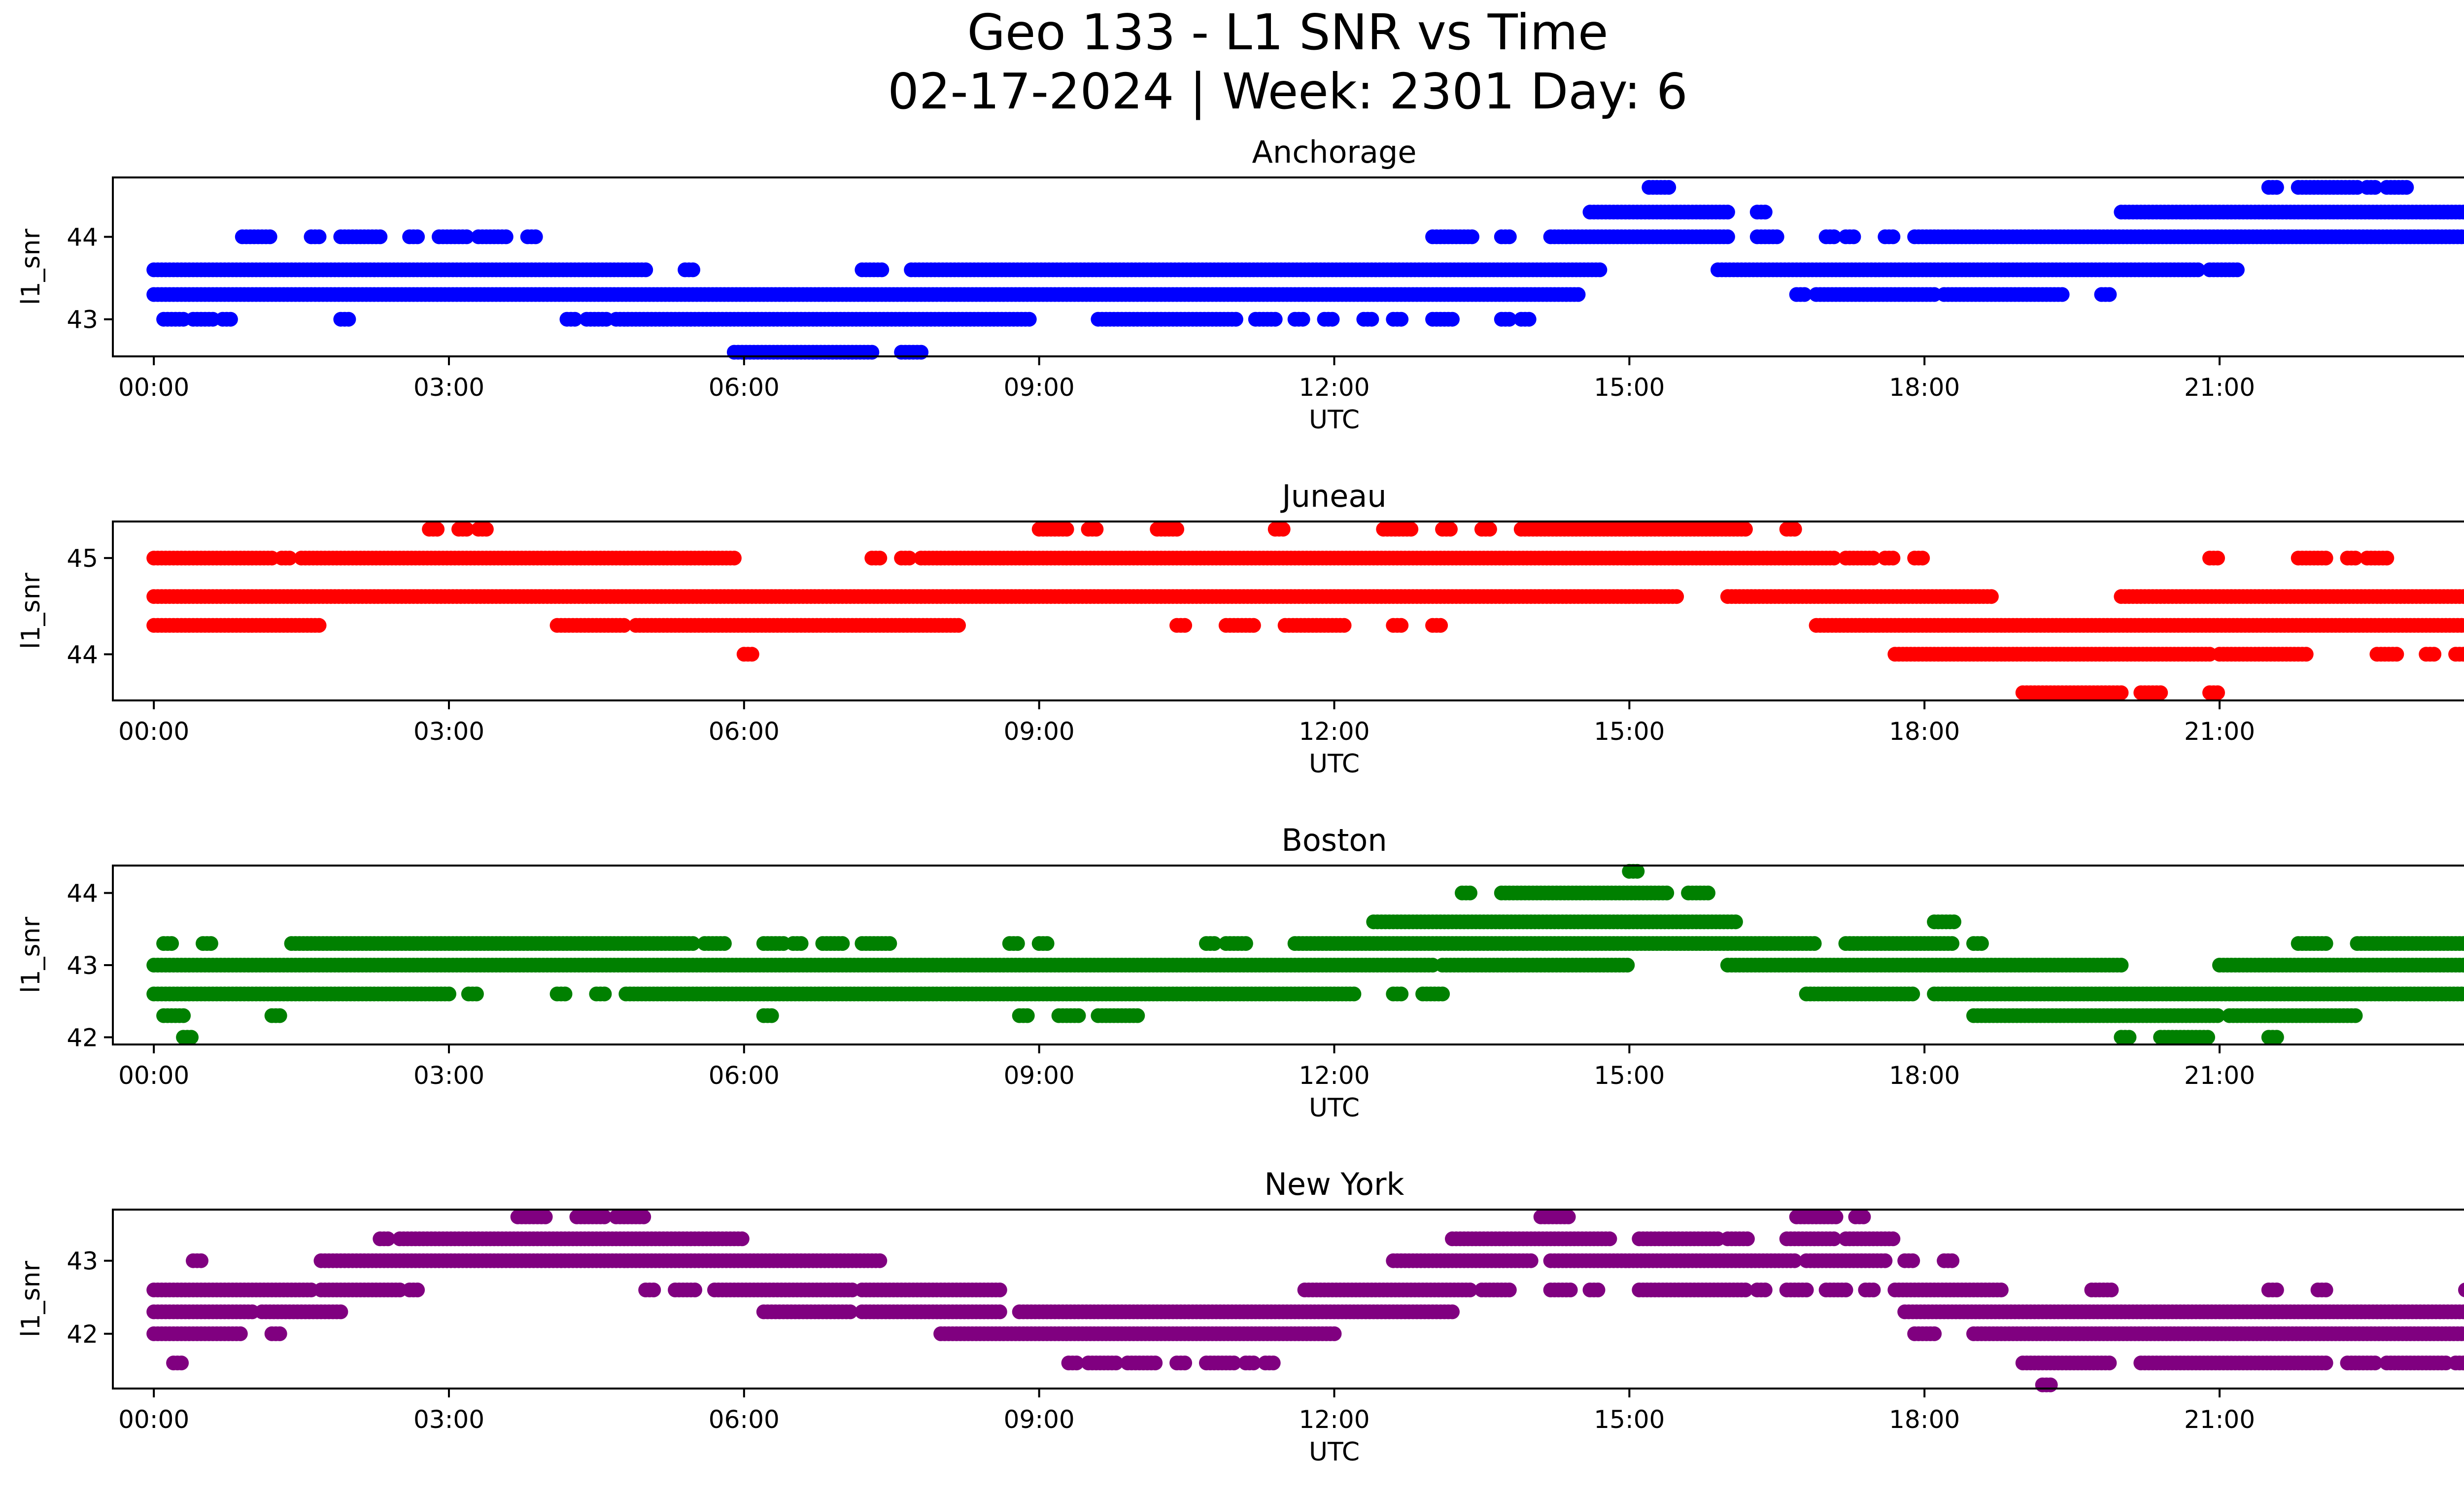  Describe the element at coordinates (153, 387) in the screenshot. I see `x-tick-label: 00:00` at that location.